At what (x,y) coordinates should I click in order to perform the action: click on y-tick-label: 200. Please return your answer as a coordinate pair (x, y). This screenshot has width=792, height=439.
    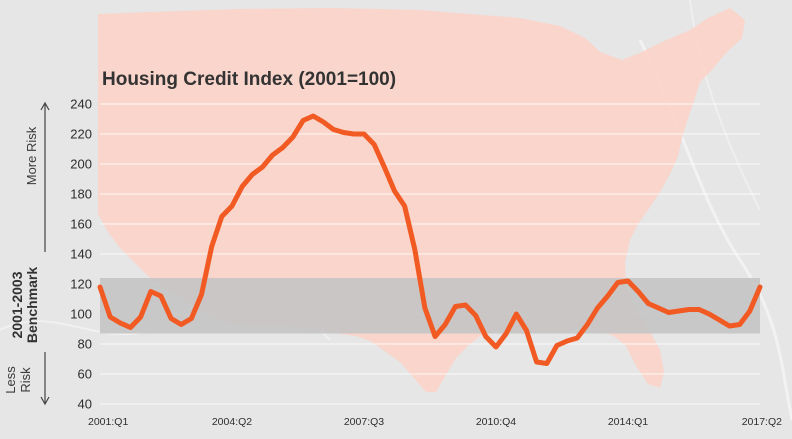
    Looking at the image, I should click on (81, 164).